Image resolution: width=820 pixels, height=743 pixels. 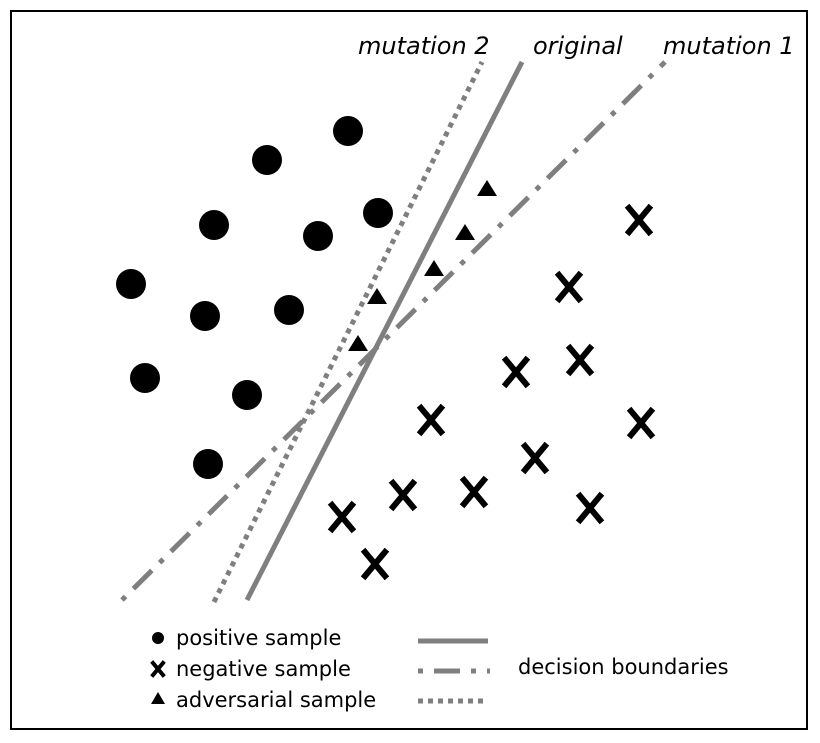 I want to click on triangle-icon, so click(x=158, y=698).